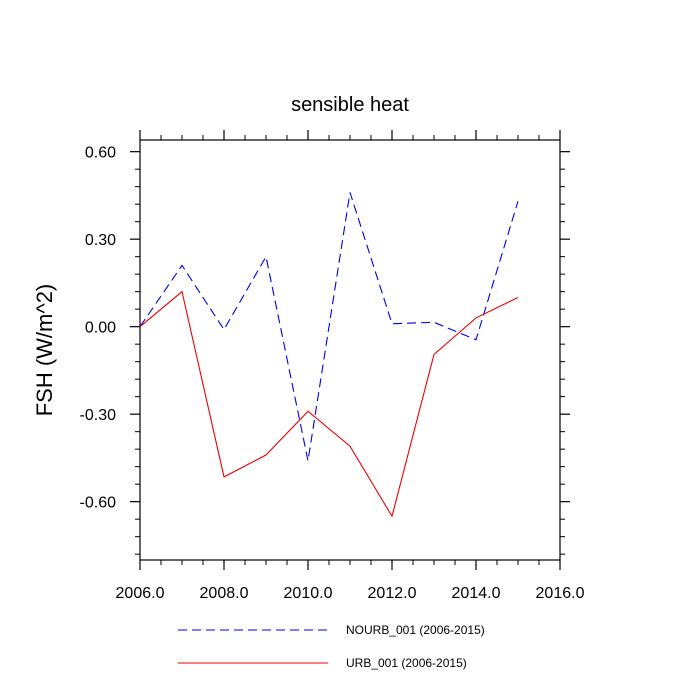 This screenshot has height=700, width=700. I want to click on x-tick-label: 2012.0, so click(392, 593).